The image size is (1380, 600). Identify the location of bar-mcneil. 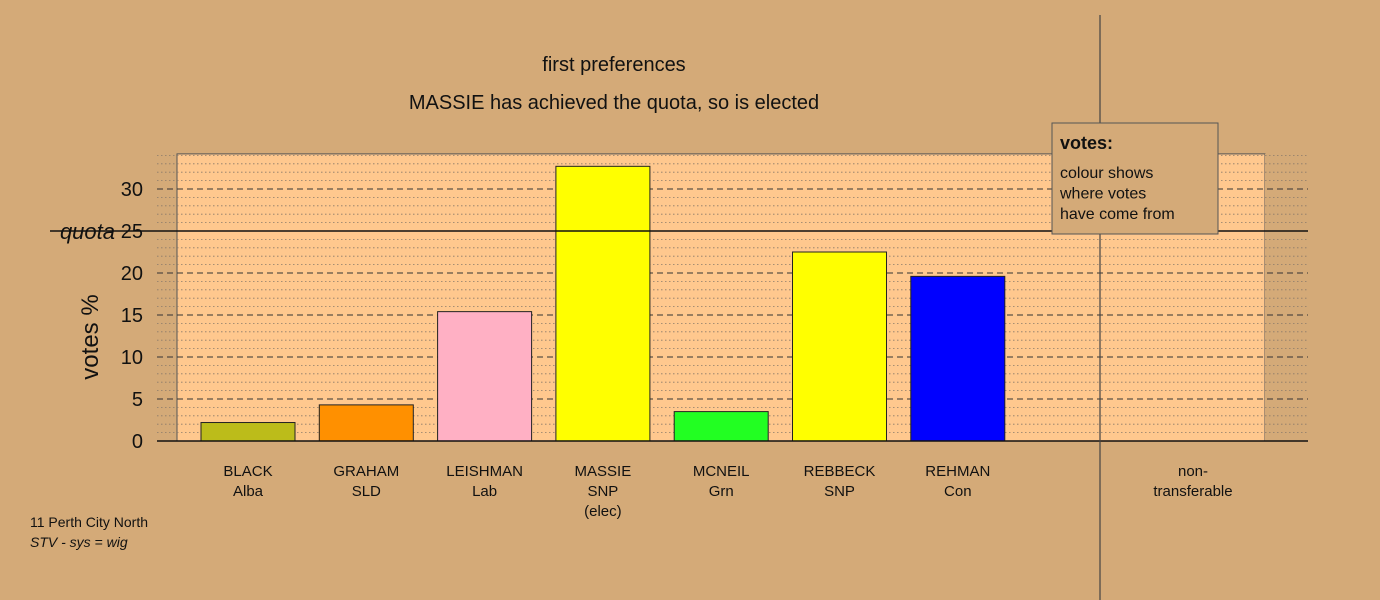
(721, 426).